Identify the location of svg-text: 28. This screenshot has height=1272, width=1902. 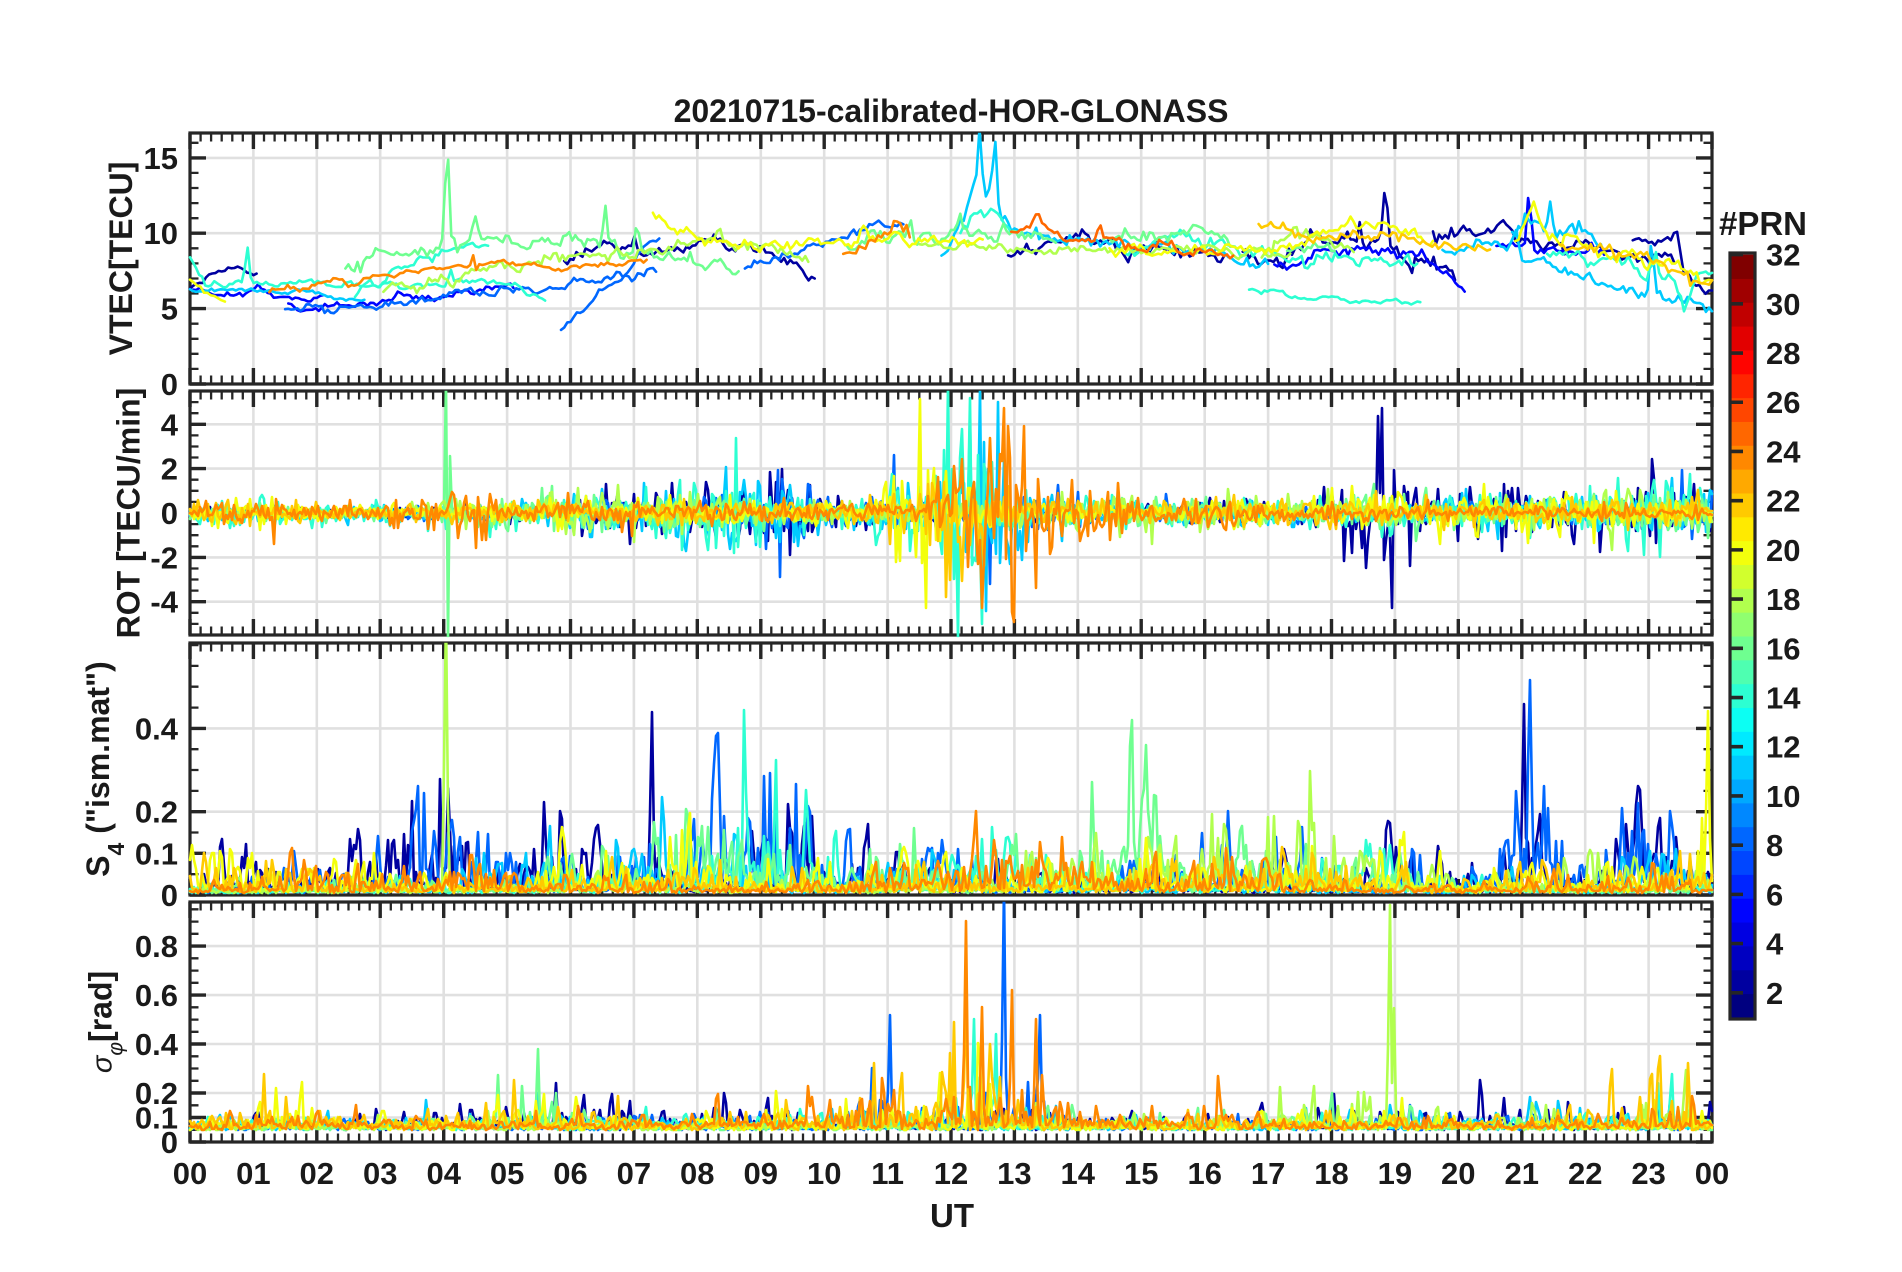
(1783, 353).